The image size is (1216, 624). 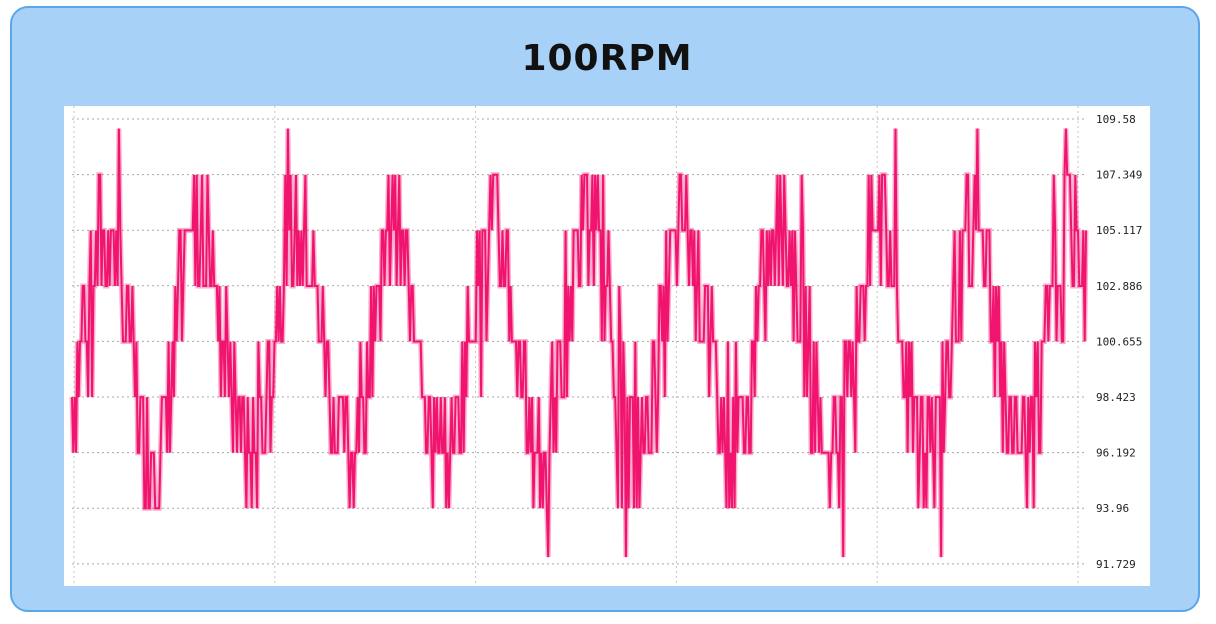 What do you see at coordinates (1116, 397) in the screenshot?
I see `y-tick-label: 98.423` at bounding box center [1116, 397].